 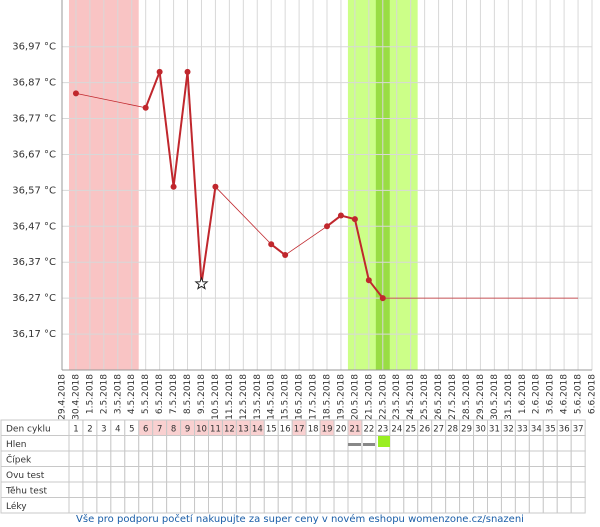 What do you see at coordinates (174, 394) in the screenshot?
I see `x-tick-label: 7.5.2018` at bounding box center [174, 394].